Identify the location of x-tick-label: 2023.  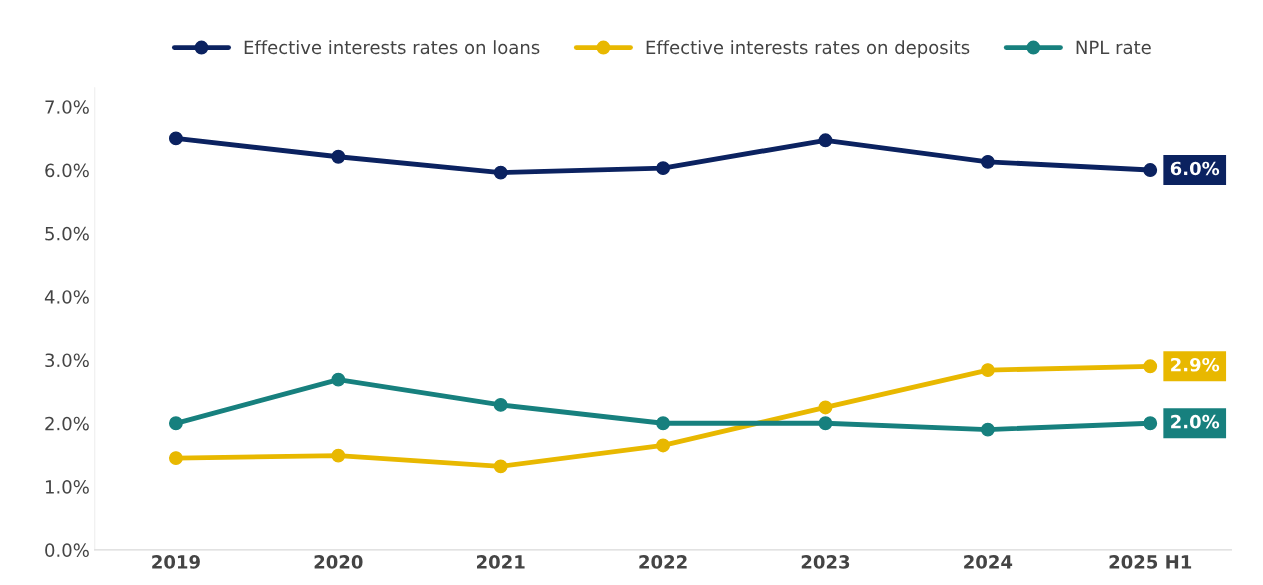
(825, 562).